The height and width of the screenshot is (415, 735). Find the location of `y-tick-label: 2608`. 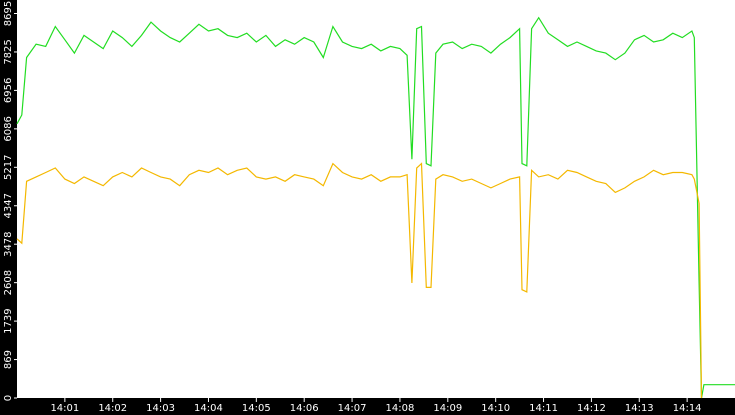

y-tick-label: 2608 is located at coordinates (8, 282).